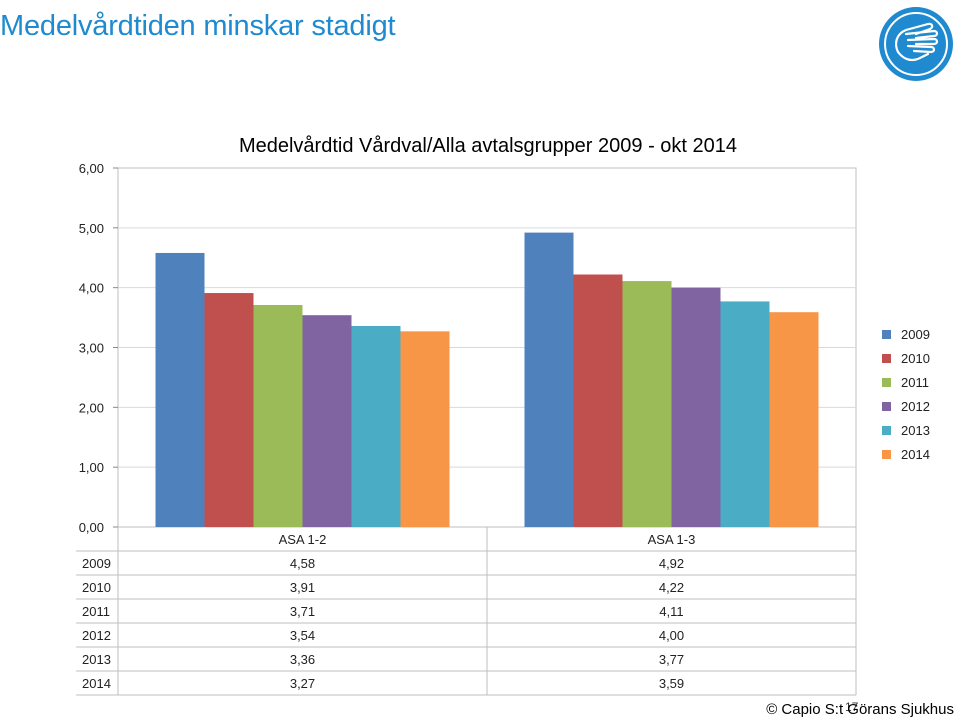 This screenshot has height=720, width=960. I want to click on legend-label: 2014, so click(915, 454).